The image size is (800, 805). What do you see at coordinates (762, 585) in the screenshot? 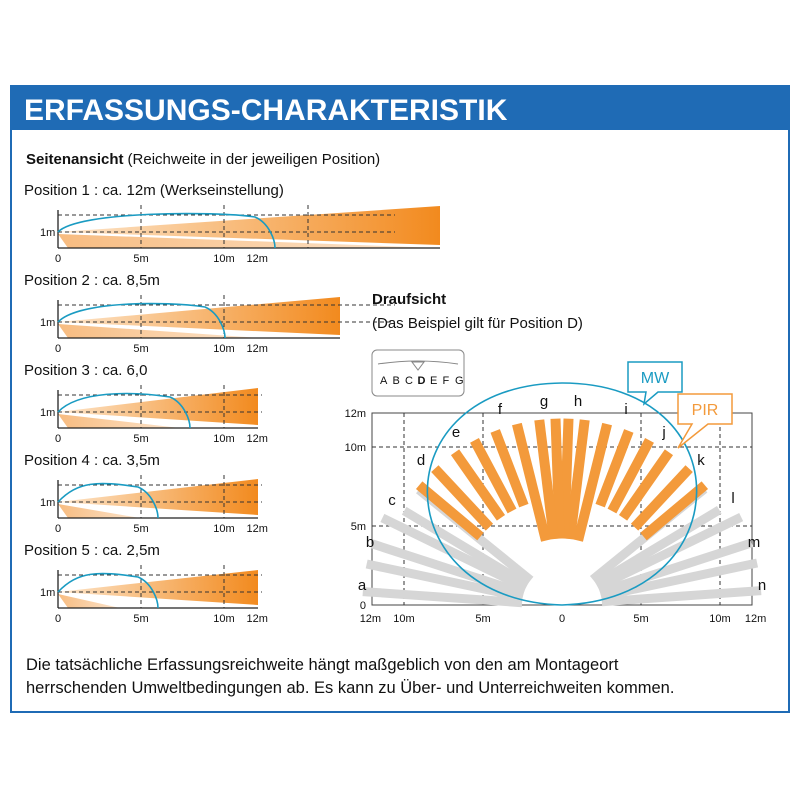
I see `zone-label: n` at bounding box center [762, 585].